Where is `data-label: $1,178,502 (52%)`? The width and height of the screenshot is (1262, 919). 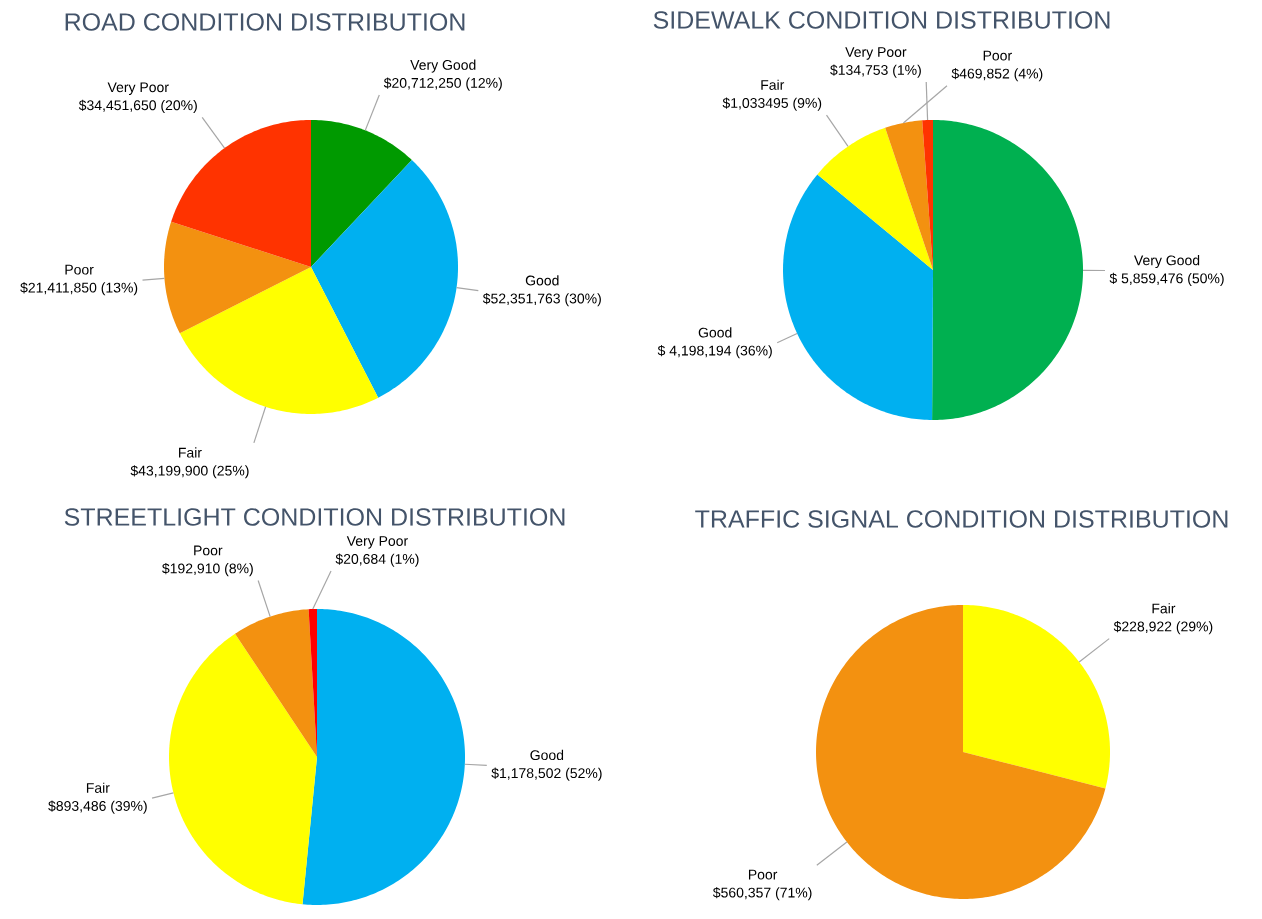
data-label: $1,178,502 (52%) is located at coordinates (546, 774).